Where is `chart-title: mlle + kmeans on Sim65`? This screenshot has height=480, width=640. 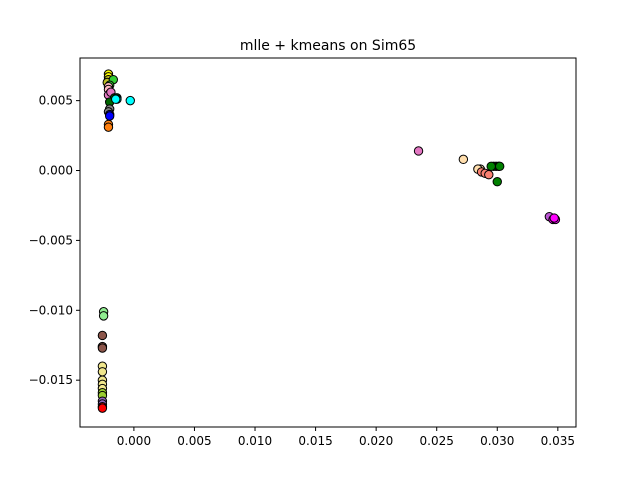 chart-title: mlle + kmeans on Sim65 is located at coordinates (328, 46).